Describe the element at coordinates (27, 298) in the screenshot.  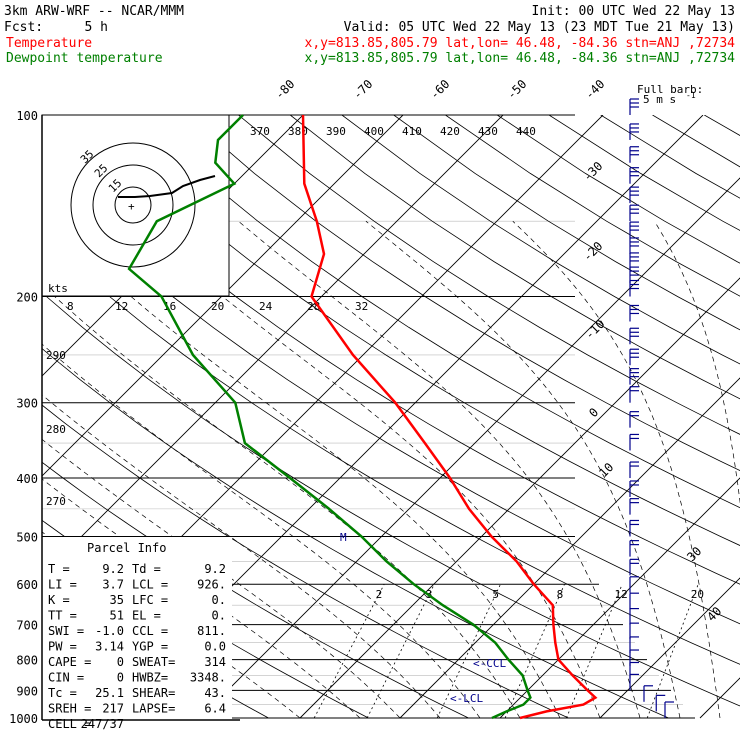
I see `pressure-tick-label: 200` at that location.